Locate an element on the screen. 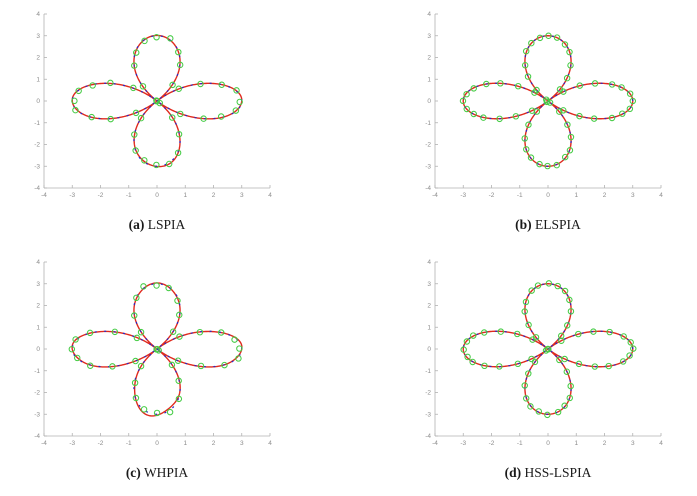  x-tick-label: -1 is located at coordinates (129, 195).